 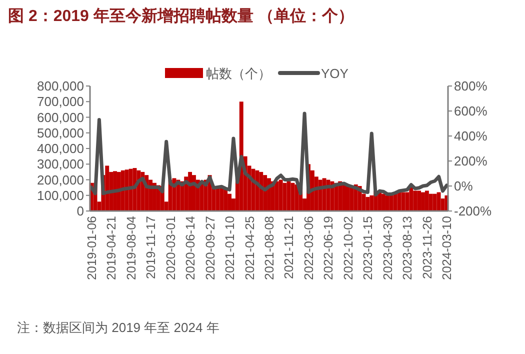 What do you see at coordinates (91, 248) in the screenshot?
I see `x-tick-label: 2019-01-06` at bounding box center [91, 248].